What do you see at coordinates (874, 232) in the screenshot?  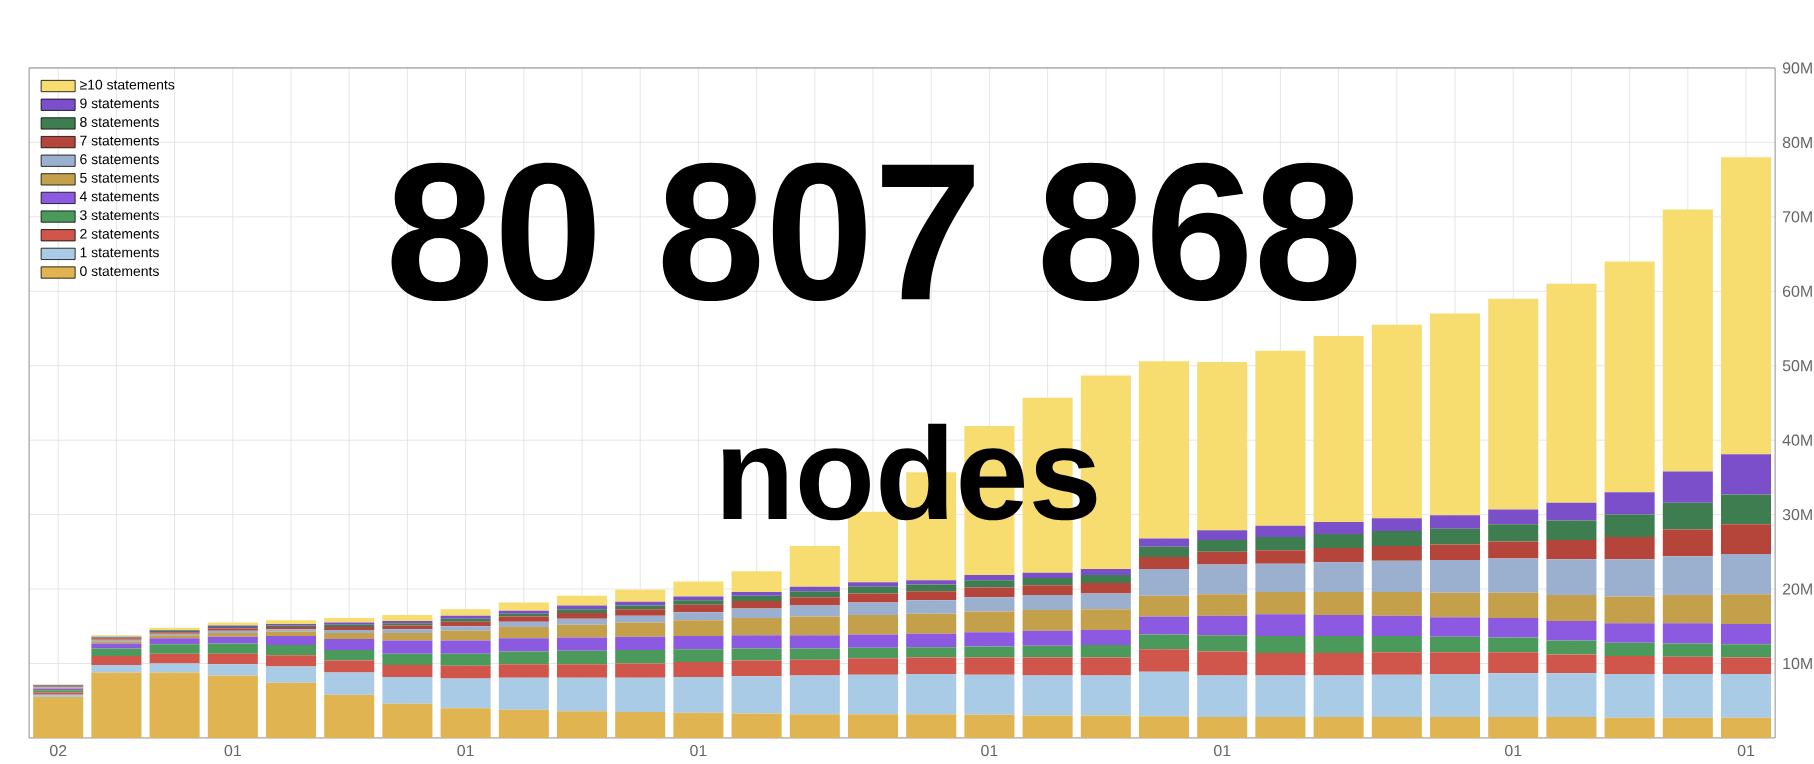 I see `annotation: 80 807 868` at bounding box center [874, 232].